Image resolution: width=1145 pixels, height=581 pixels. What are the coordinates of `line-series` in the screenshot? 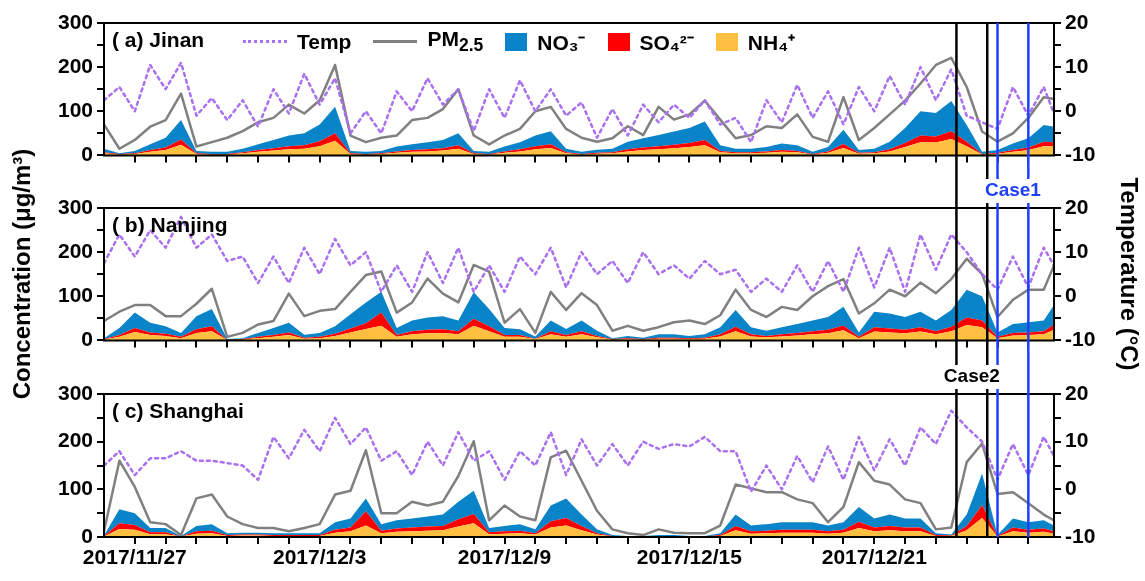 It's located at (579, 254).